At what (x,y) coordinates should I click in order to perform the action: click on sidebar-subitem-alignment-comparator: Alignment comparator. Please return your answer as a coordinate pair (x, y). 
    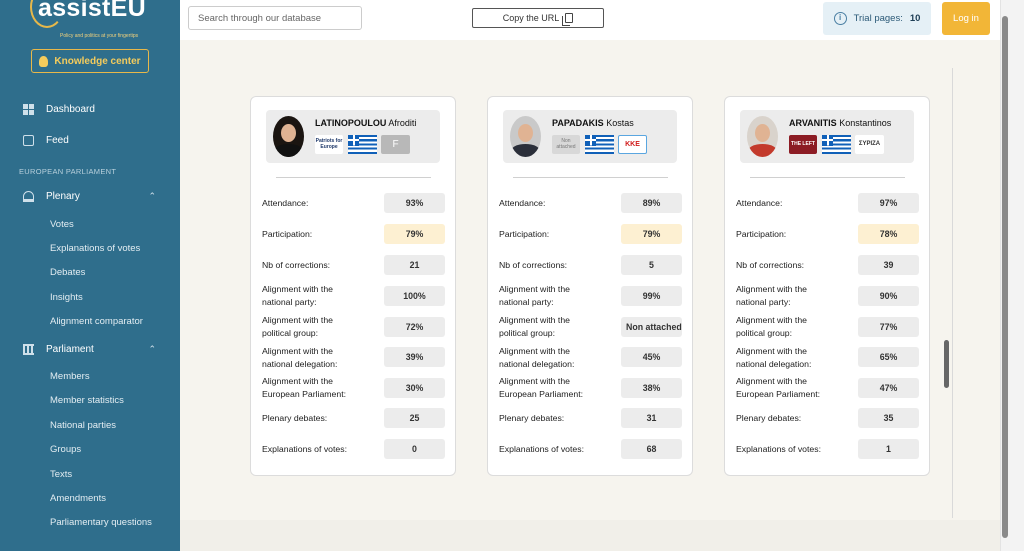
    Looking at the image, I should click on (96, 321).